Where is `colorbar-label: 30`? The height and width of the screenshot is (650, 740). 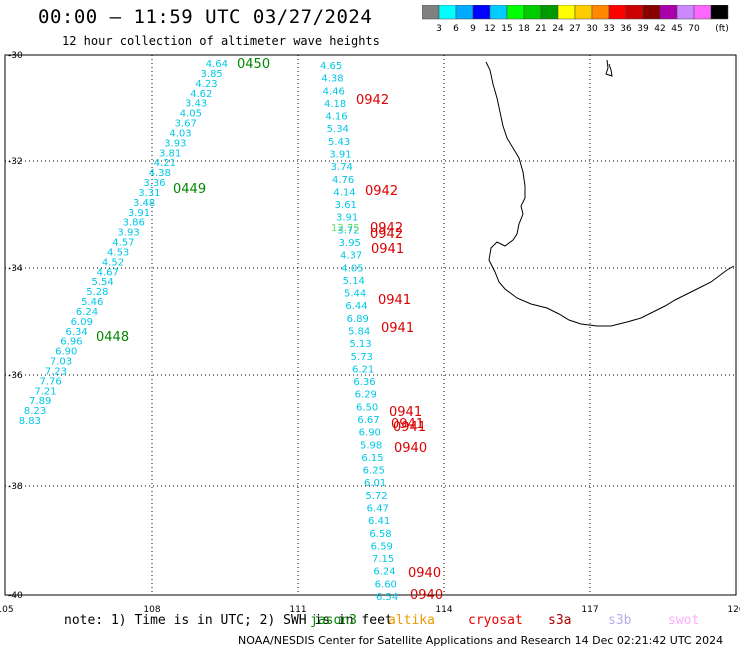 colorbar-label: 30 is located at coordinates (592, 29).